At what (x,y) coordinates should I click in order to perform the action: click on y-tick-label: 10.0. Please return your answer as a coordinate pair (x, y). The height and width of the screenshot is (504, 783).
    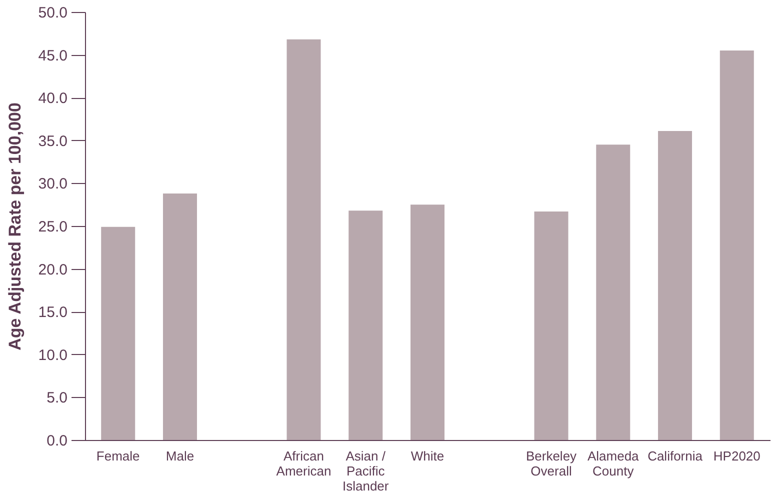
    Looking at the image, I should click on (53, 355).